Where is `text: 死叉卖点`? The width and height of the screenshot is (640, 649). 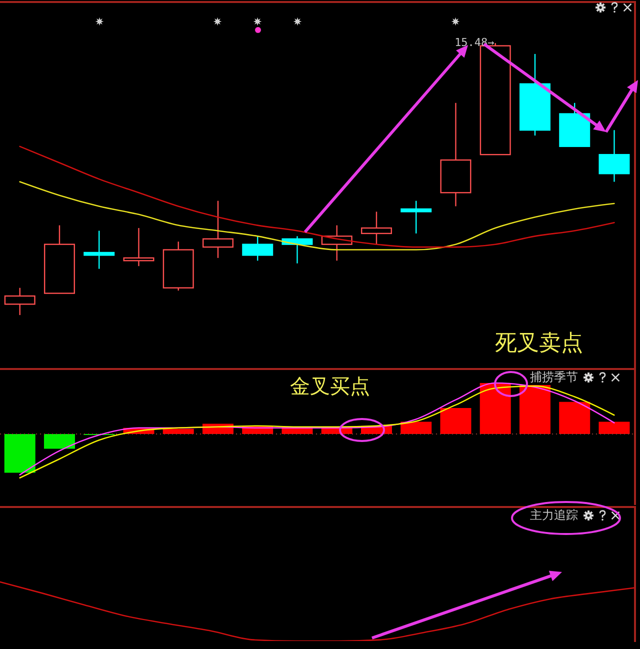 text: 死叉卖点 is located at coordinates (539, 343).